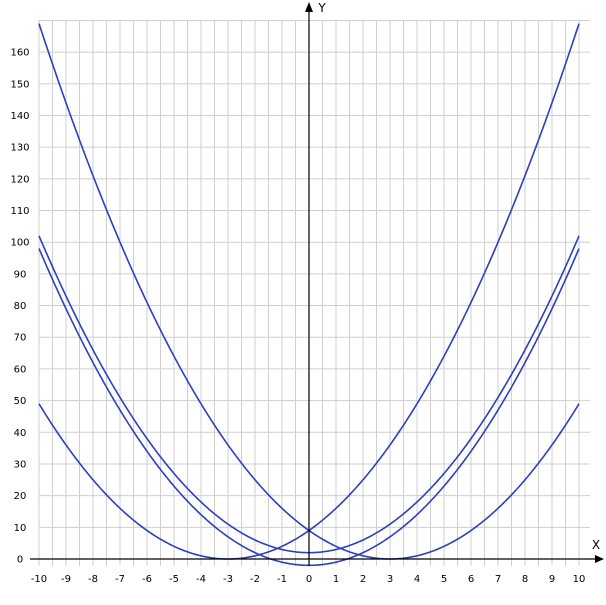  Describe the element at coordinates (19, 148) in the screenshot. I see `y-tick-label: 130` at that location.